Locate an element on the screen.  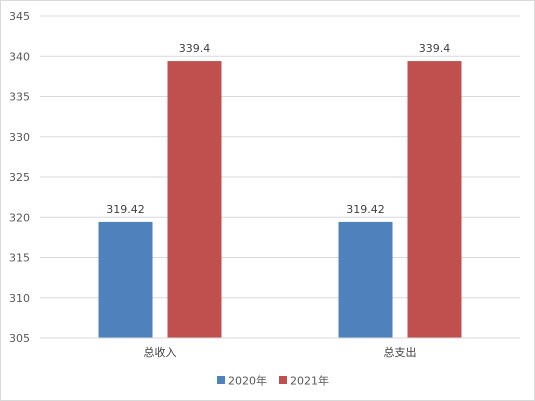
y-tick-label: 310 is located at coordinates (19, 298).